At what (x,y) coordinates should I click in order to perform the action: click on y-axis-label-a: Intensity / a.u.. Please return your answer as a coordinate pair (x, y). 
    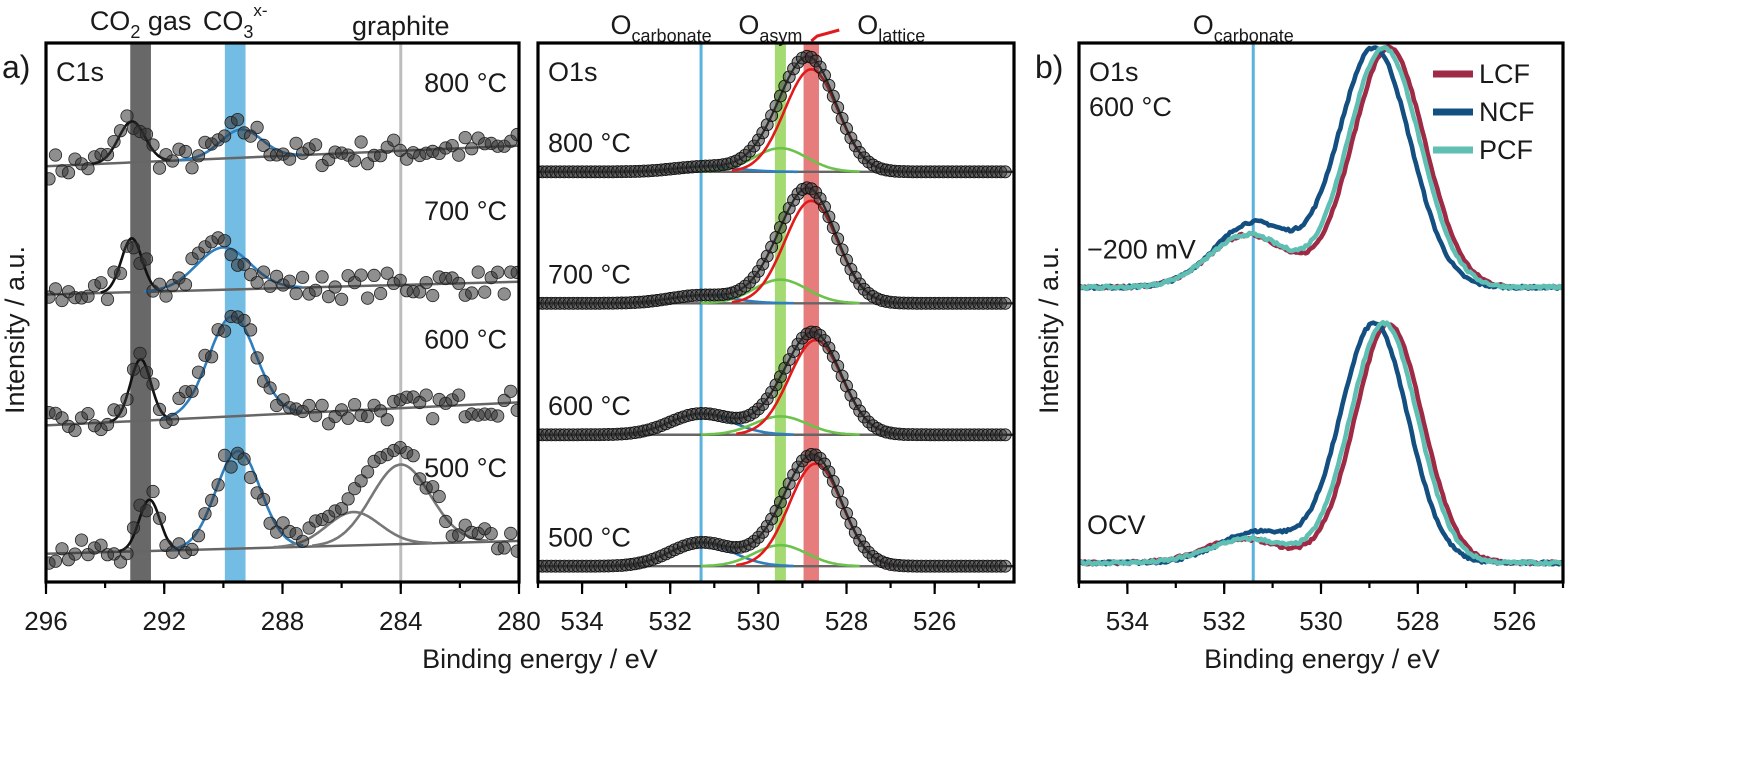
    Looking at the image, I should click on (15, 330).